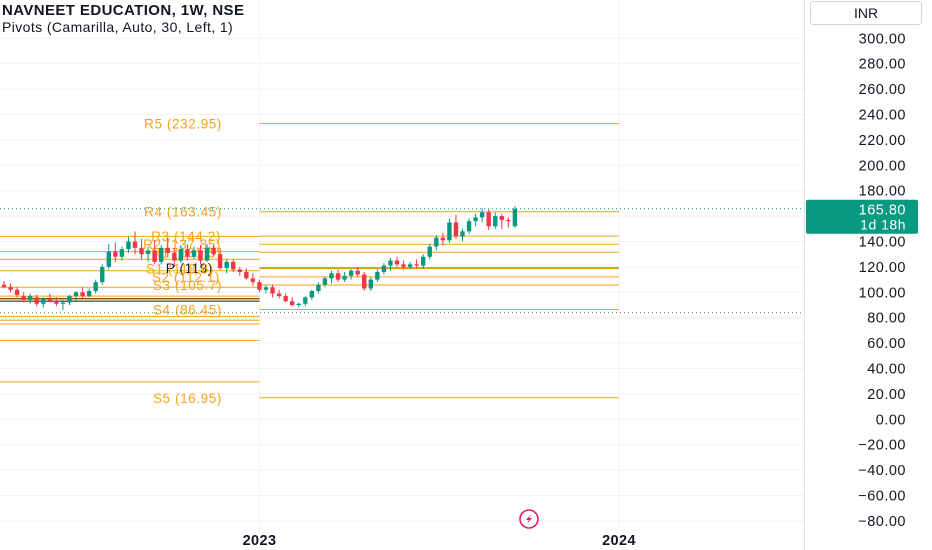  Describe the element at coordinates (186, 277) in the screenshot. I see `pivot-label: S2 (112.1)` at that location.